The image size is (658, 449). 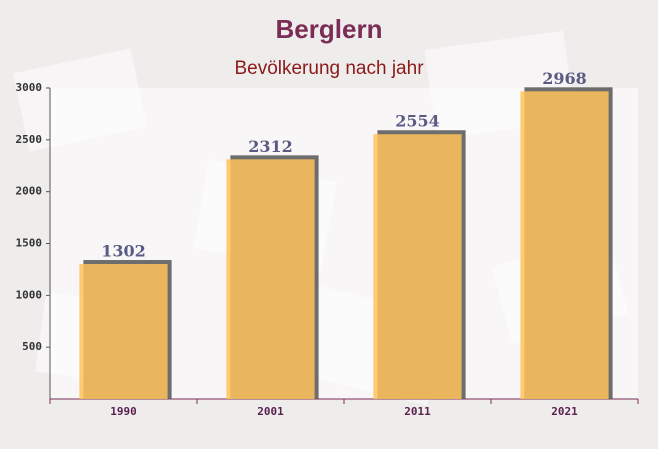 I want to click on y-tick-label: 1000, so click(x=29, y=294).